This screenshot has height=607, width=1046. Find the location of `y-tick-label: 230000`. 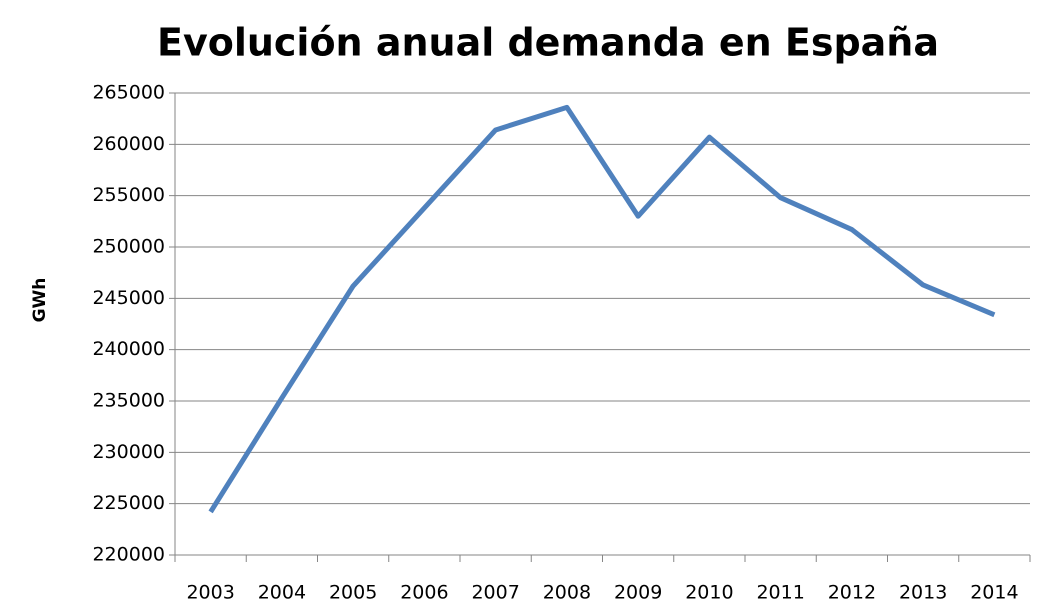

y-tick-label: 230000 is located at coordinates (128, 452).